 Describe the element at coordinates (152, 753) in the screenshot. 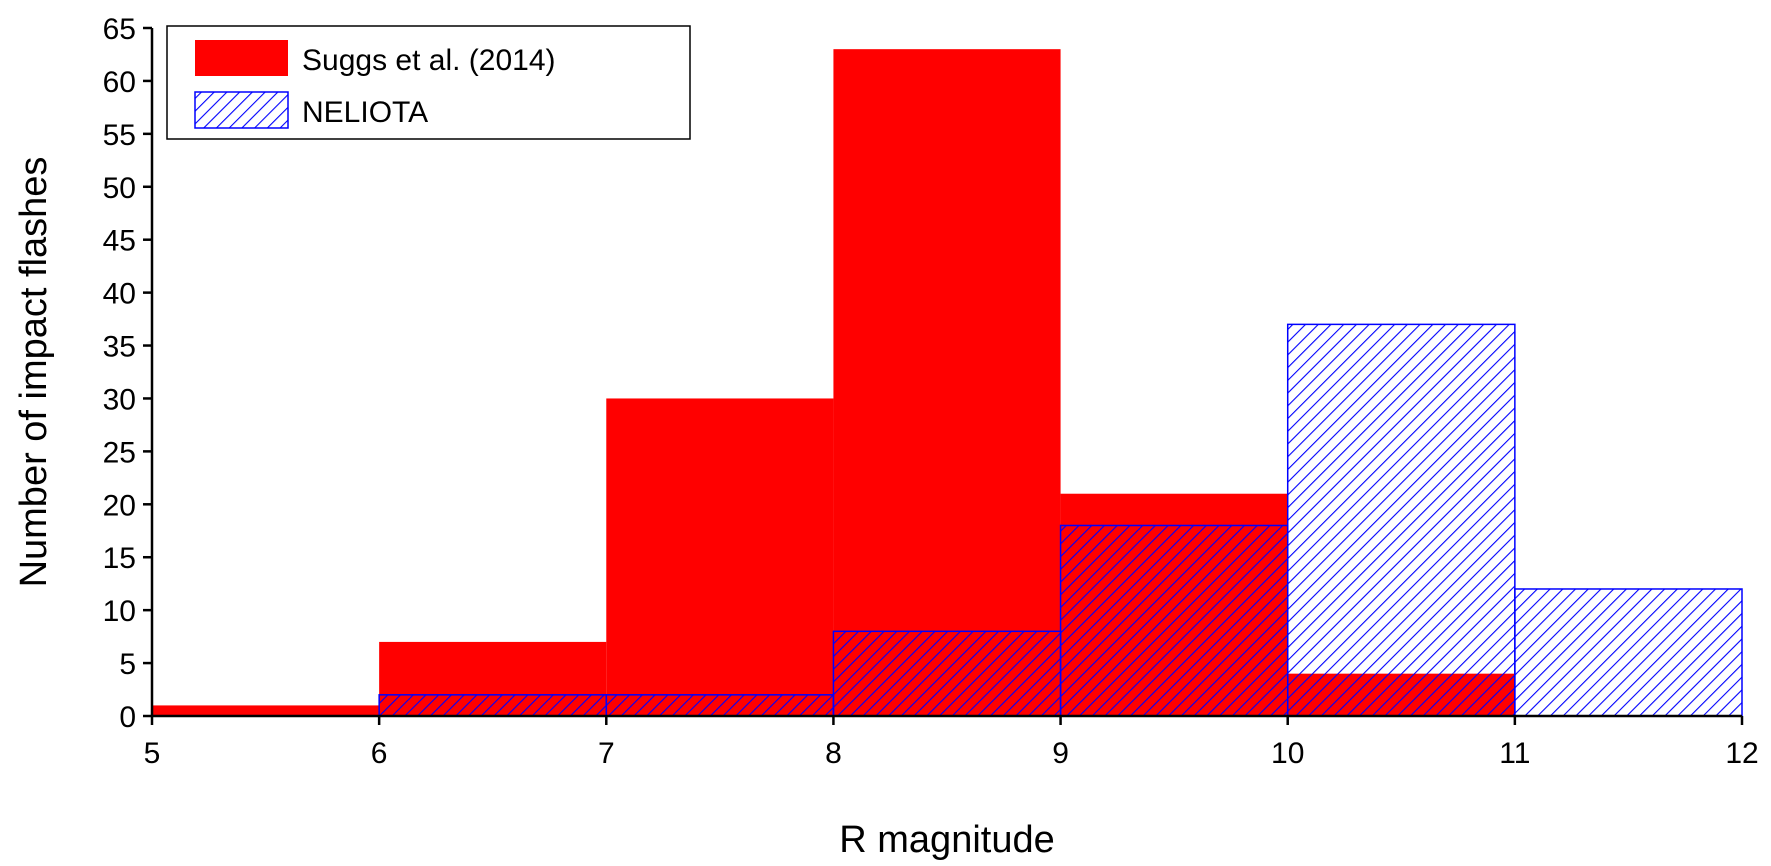

I see `x-tick-label: 5` at that location.